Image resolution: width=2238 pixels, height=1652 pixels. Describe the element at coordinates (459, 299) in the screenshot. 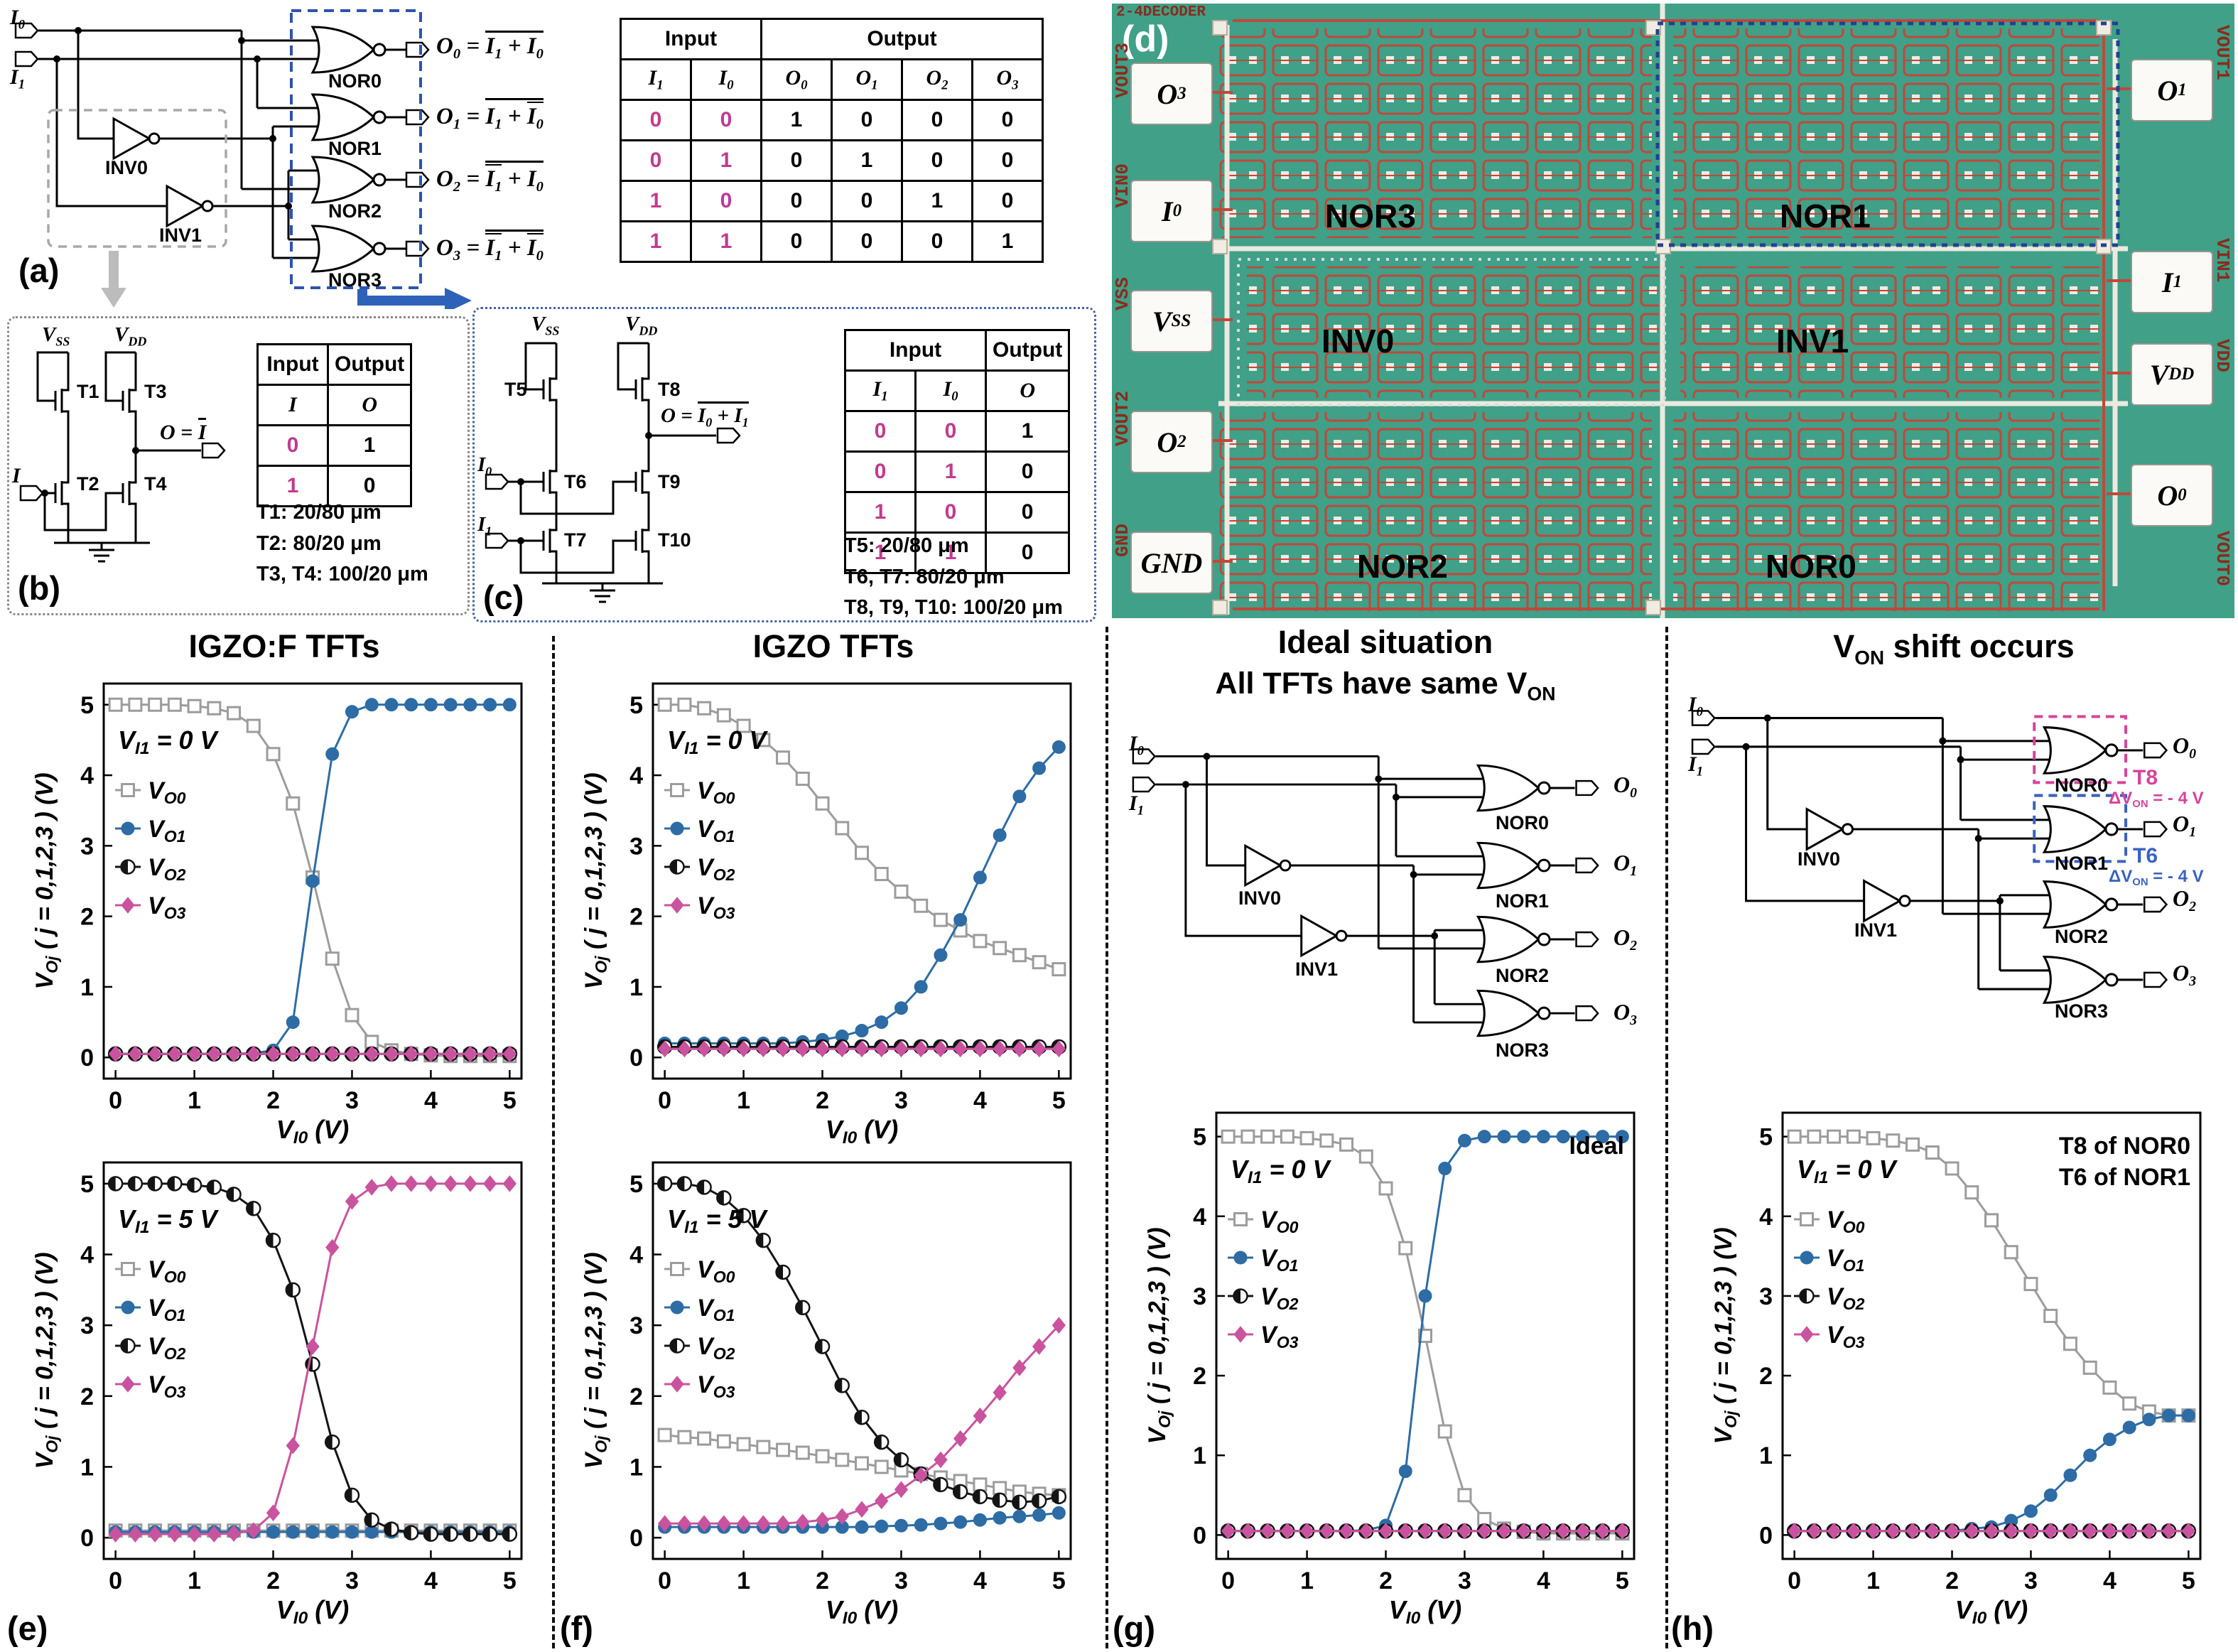

I see `blue-arrow-head` at that location.